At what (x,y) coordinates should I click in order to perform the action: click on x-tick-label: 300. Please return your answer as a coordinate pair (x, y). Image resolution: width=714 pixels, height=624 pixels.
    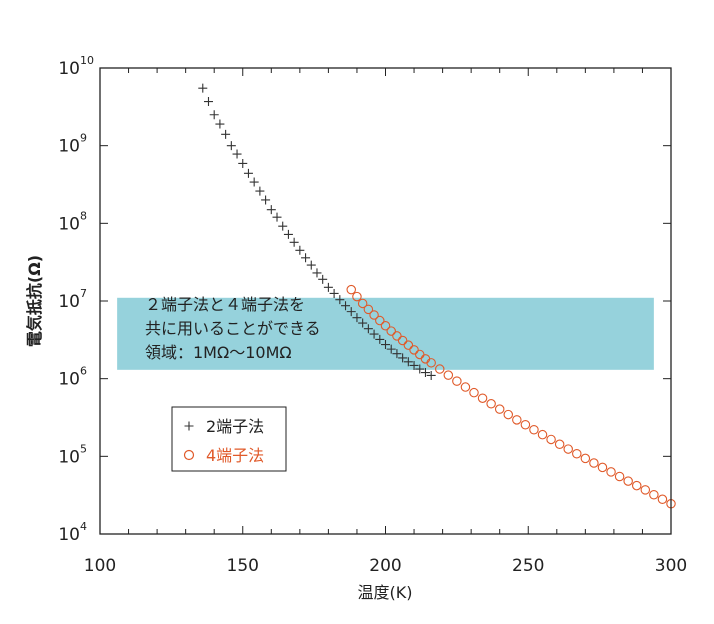
    Looking at the image, I should click on (671, 566).